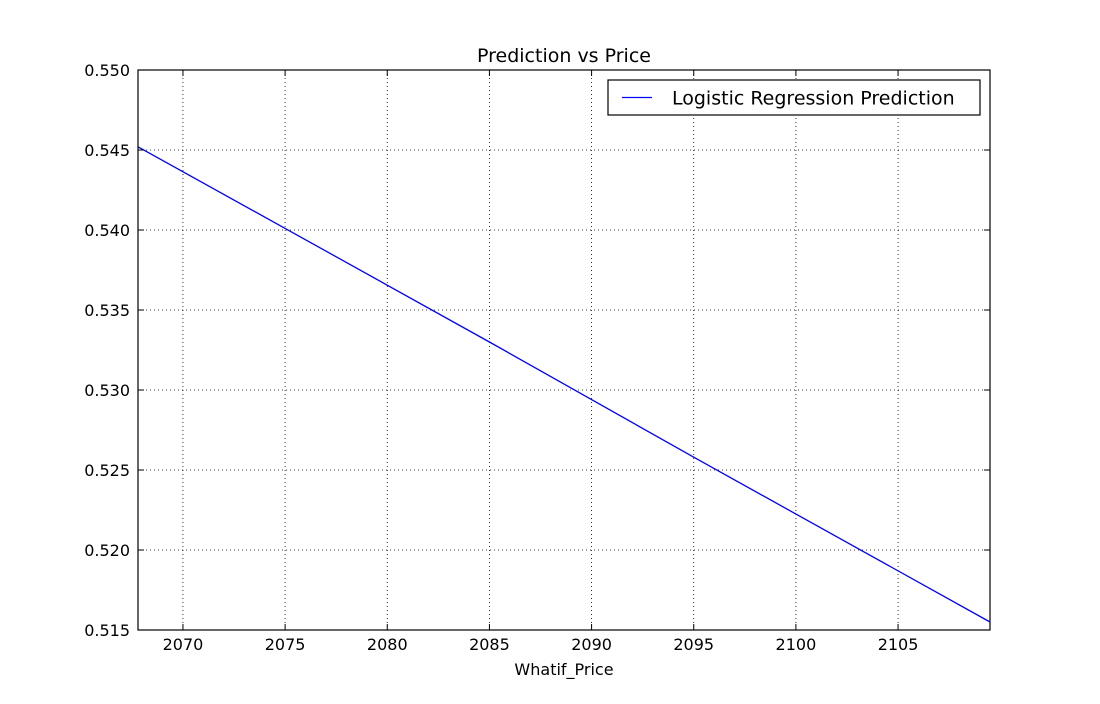 Image resolution: width=1100 pixels, height=704 pixels. Describe the element at coordinates (107, 70) in the screenshot. I see `y-tick-label: 0.550` at that location.